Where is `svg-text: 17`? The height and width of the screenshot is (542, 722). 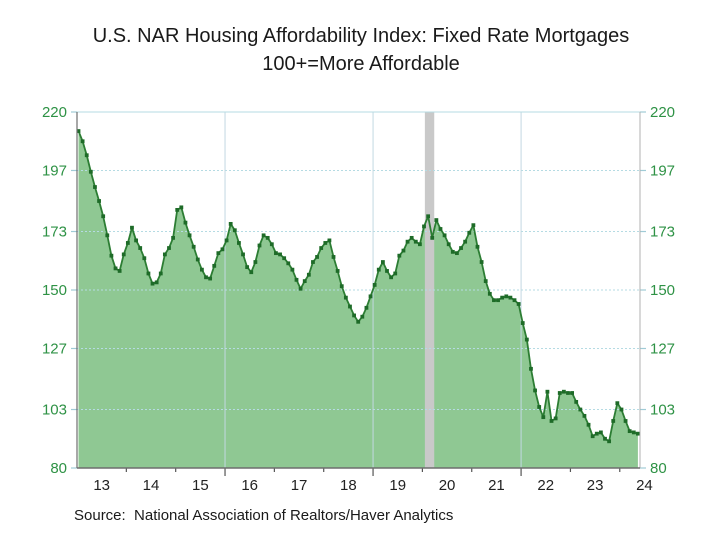
svg-text: 17 is located at coordinates (299, 485).